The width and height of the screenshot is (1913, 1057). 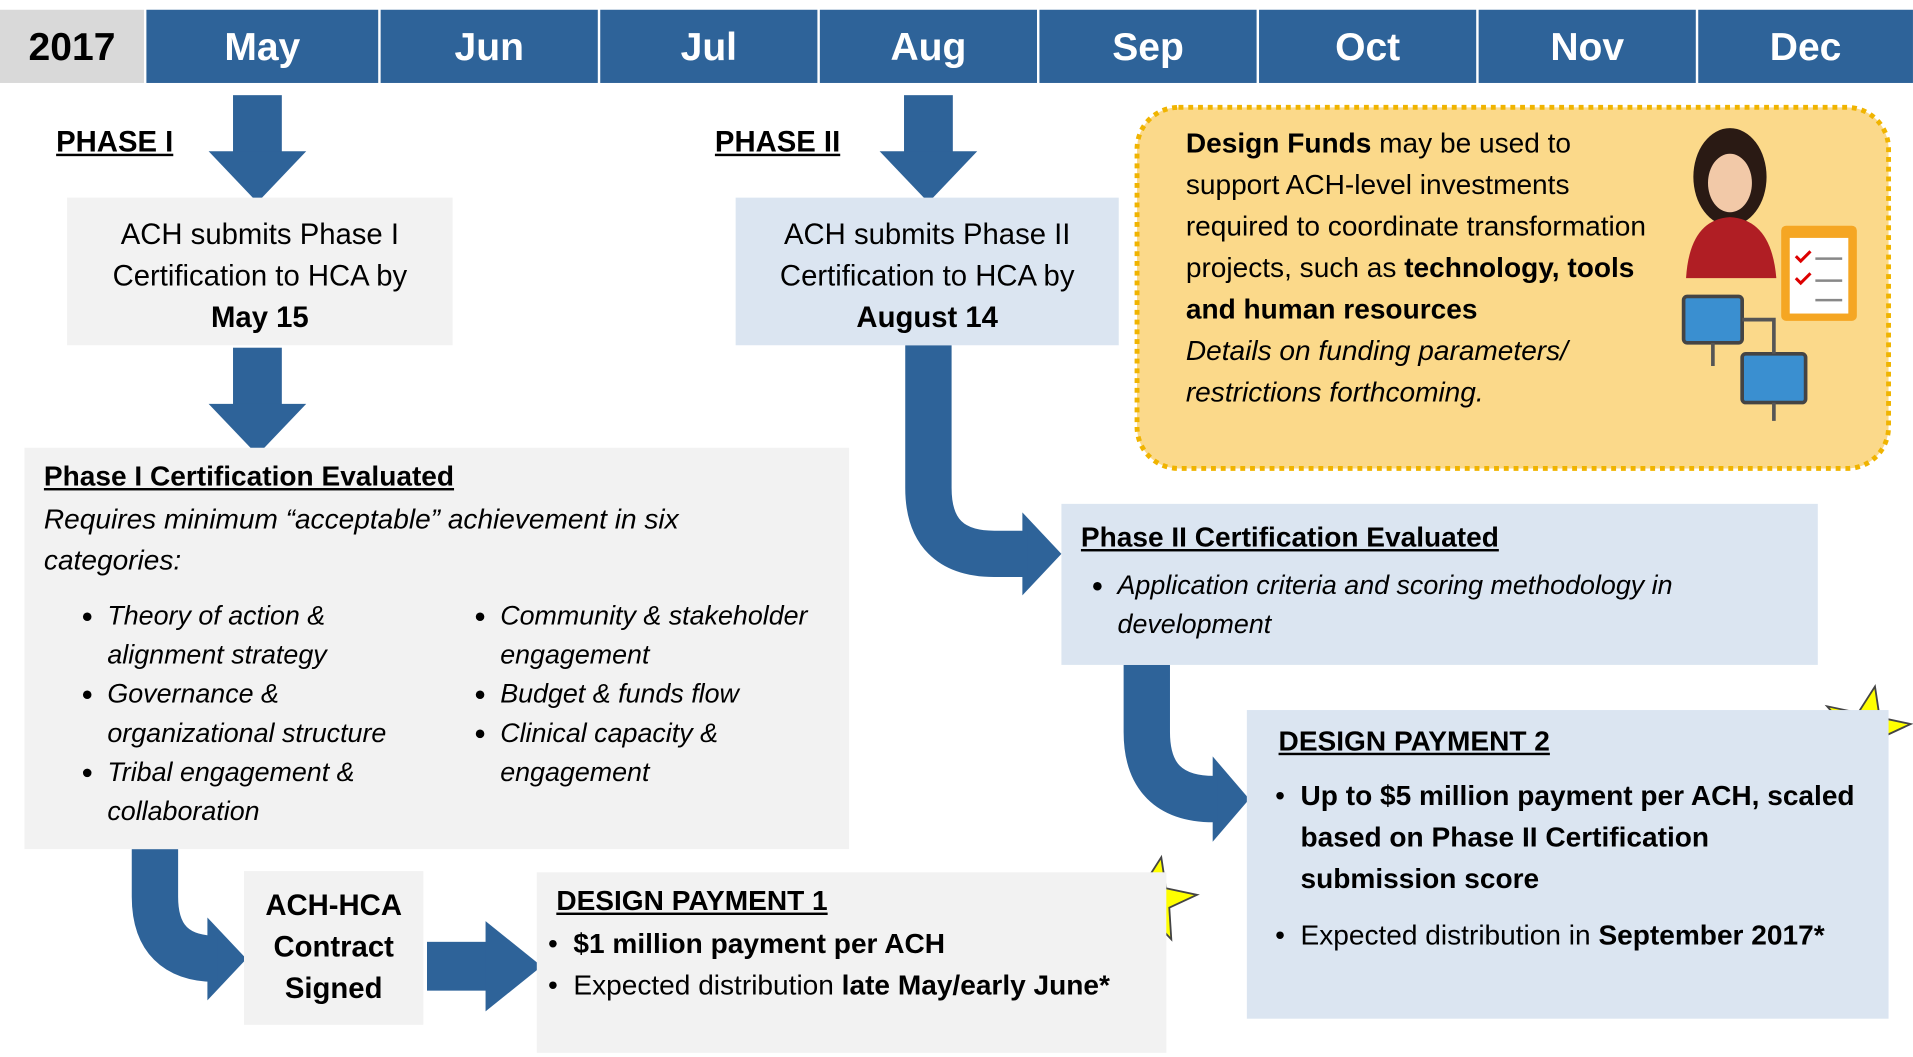 I want to click on icon-body, so click(x=1731, y=248).